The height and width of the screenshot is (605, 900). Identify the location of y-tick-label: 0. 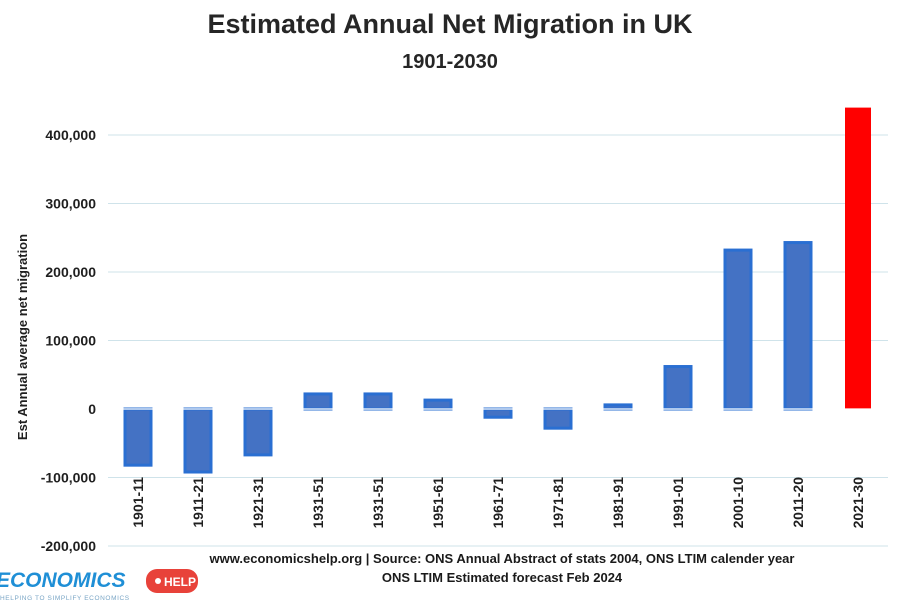
(92, 409).